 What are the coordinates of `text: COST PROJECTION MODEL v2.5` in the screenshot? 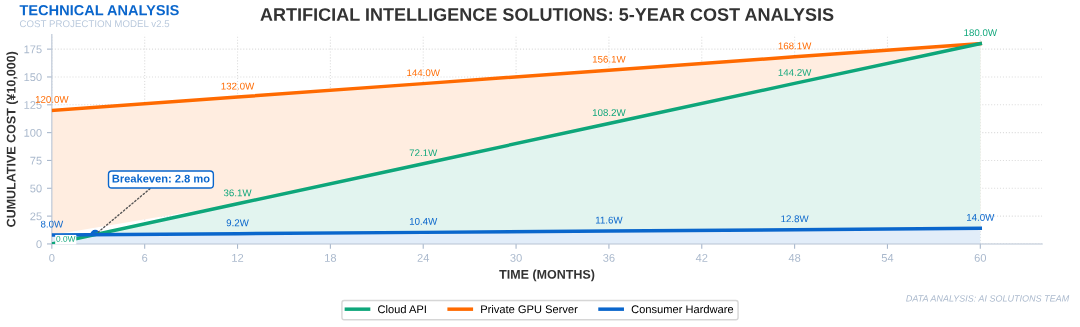 It's located at (94, 24).